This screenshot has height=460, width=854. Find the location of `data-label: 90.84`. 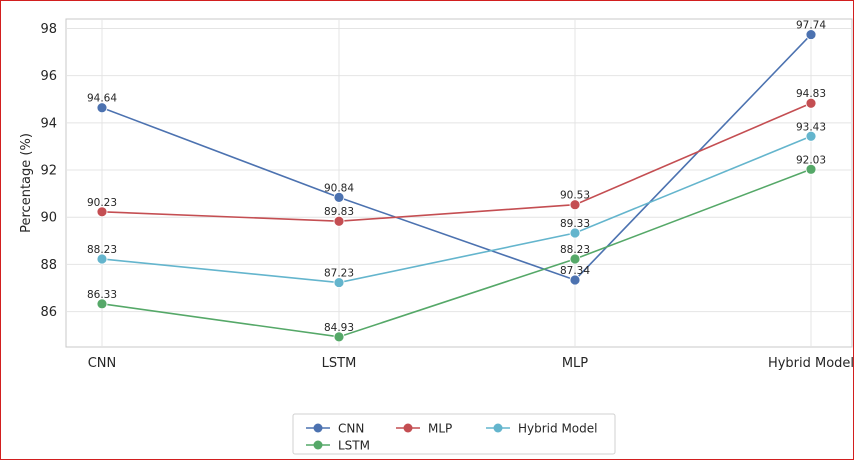

data-label: 90.84 is located at coordinates (339, 188).